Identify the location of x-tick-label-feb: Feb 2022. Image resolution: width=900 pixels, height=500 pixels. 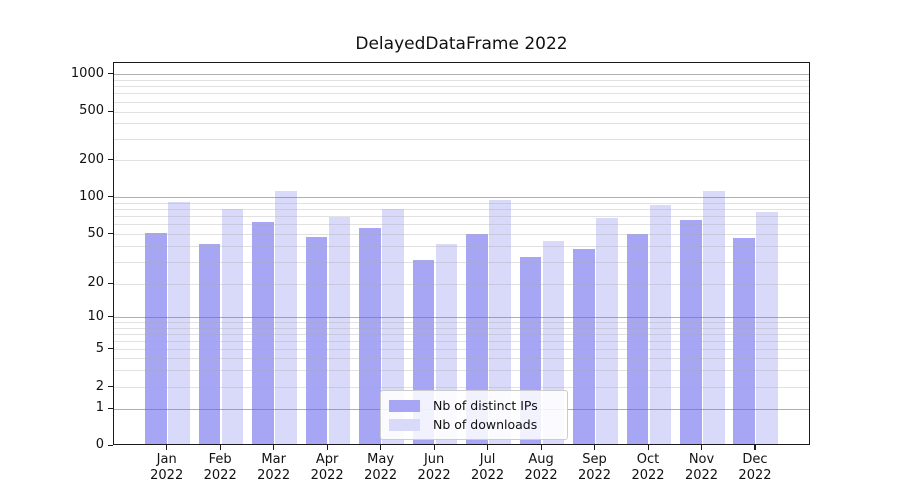
(220, 468).